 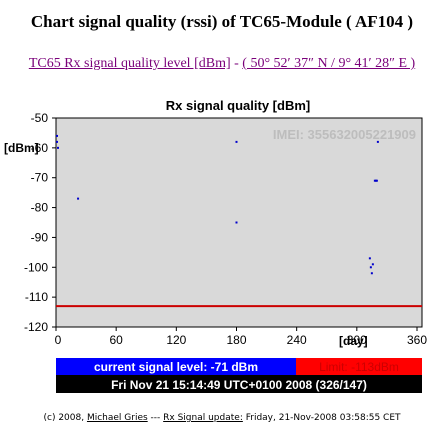 I want to click on x-tick-label: 180, so click(x=236, y=340).